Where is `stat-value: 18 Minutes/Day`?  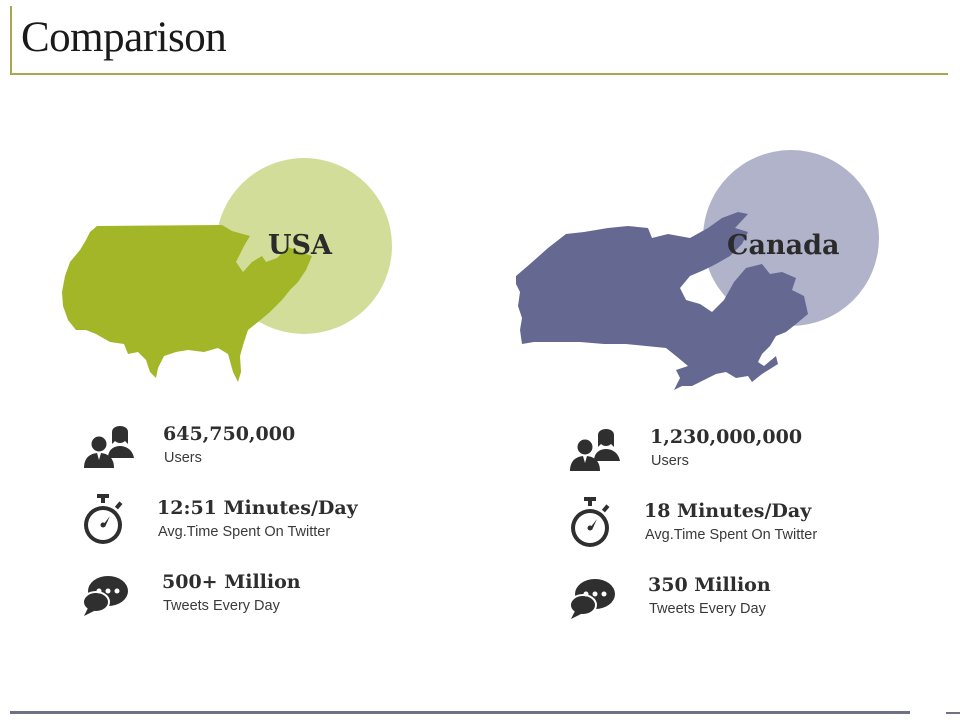 stat-value: 18 Minutes/Day is located at coordinates (728, 511).